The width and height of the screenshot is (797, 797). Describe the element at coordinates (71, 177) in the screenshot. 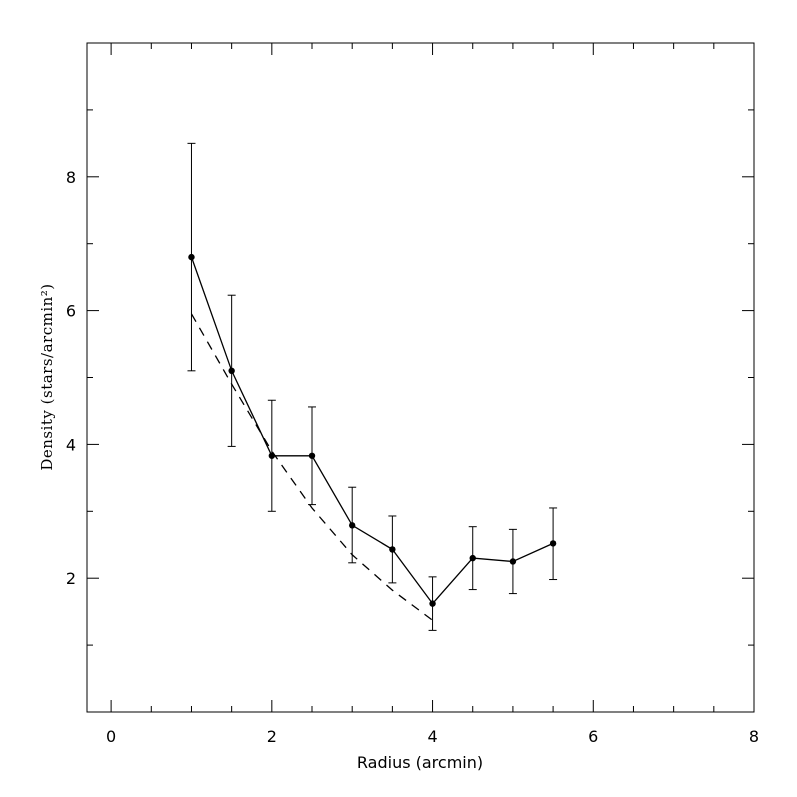

I see `y-tick-label: 8` at that location.